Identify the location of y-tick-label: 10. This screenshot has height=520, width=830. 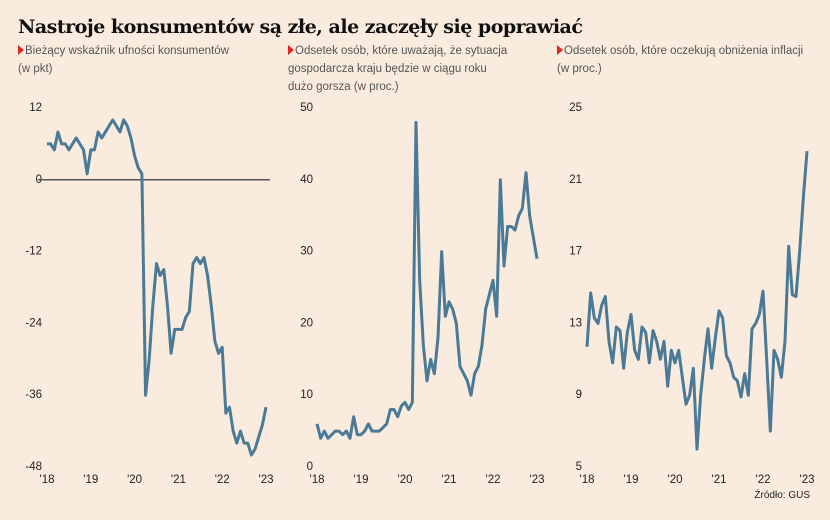
(306, 395).